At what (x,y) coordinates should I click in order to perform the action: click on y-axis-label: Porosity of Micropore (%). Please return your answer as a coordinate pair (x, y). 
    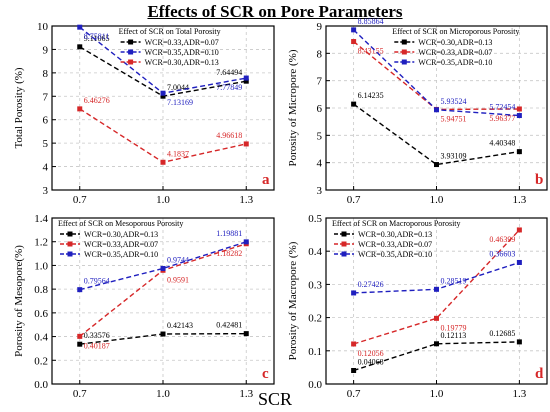
    Looking at the image, I should click on (293, 107).